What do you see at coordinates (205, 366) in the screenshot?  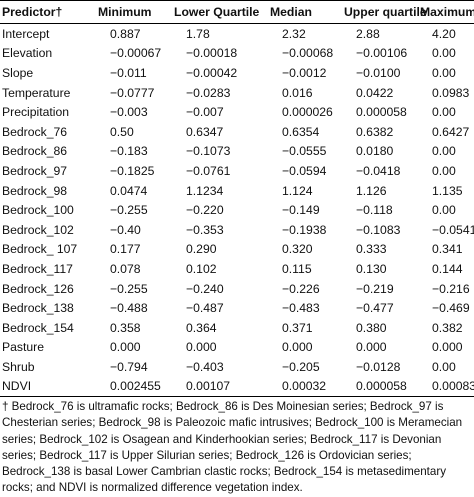 I see `value-cell: −0.403` at bounding box center [205, 366].